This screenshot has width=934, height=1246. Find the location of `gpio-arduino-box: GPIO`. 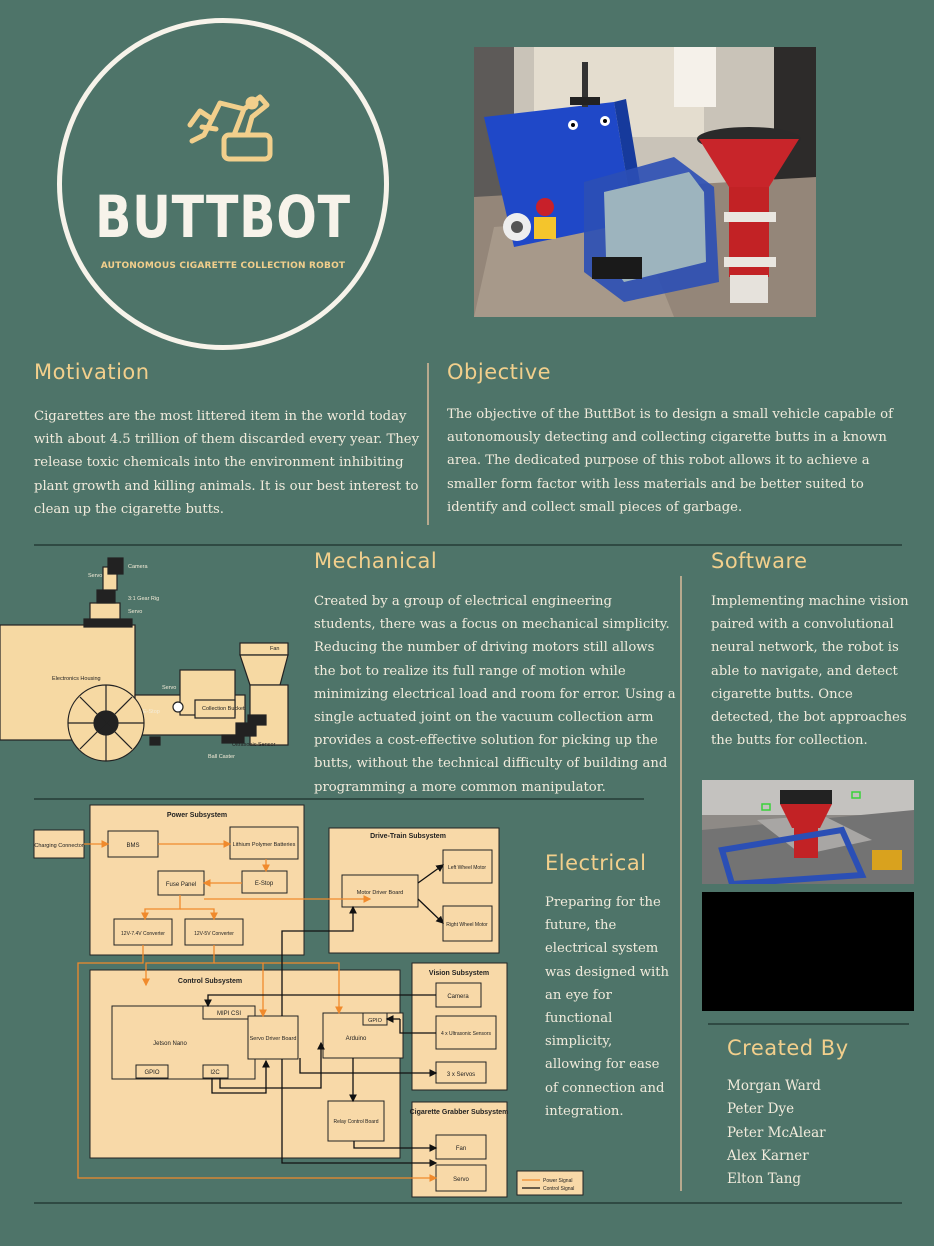

gpio-arduino-box: GPIO is located at coordinates (375, 1021).